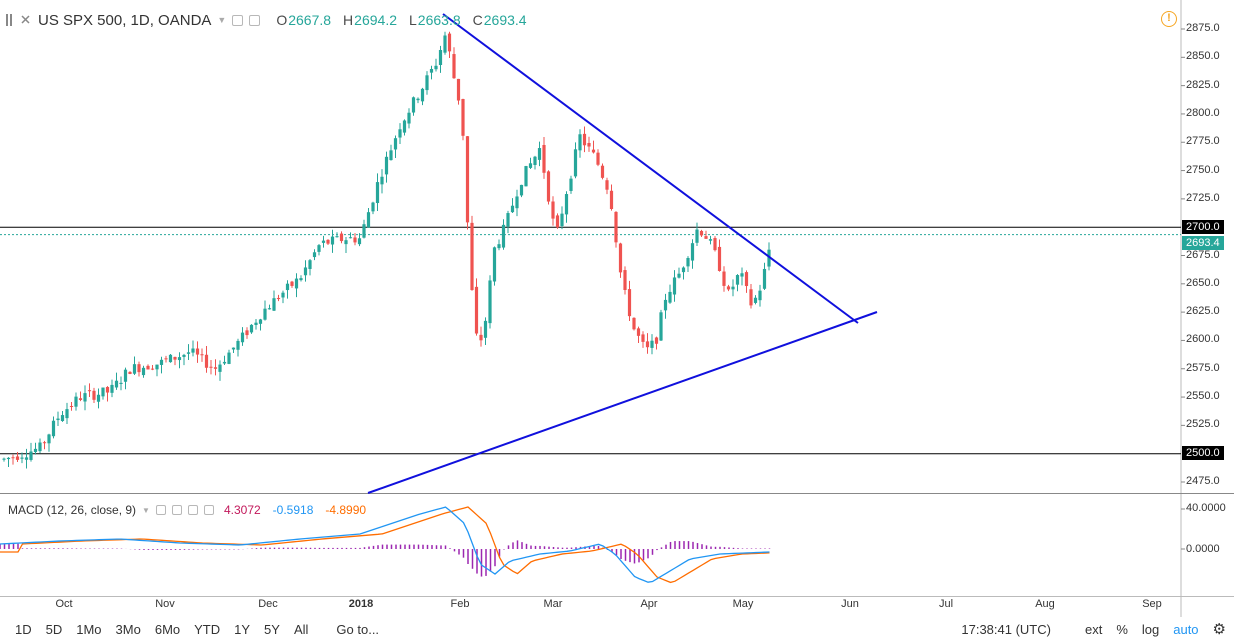 This screenshot has height=640, width=1234. What do you see at coordinates (1203, 84) in the screenshot?
I see `price-tick-label: 2825.0` at bounding box center [1203, 84].